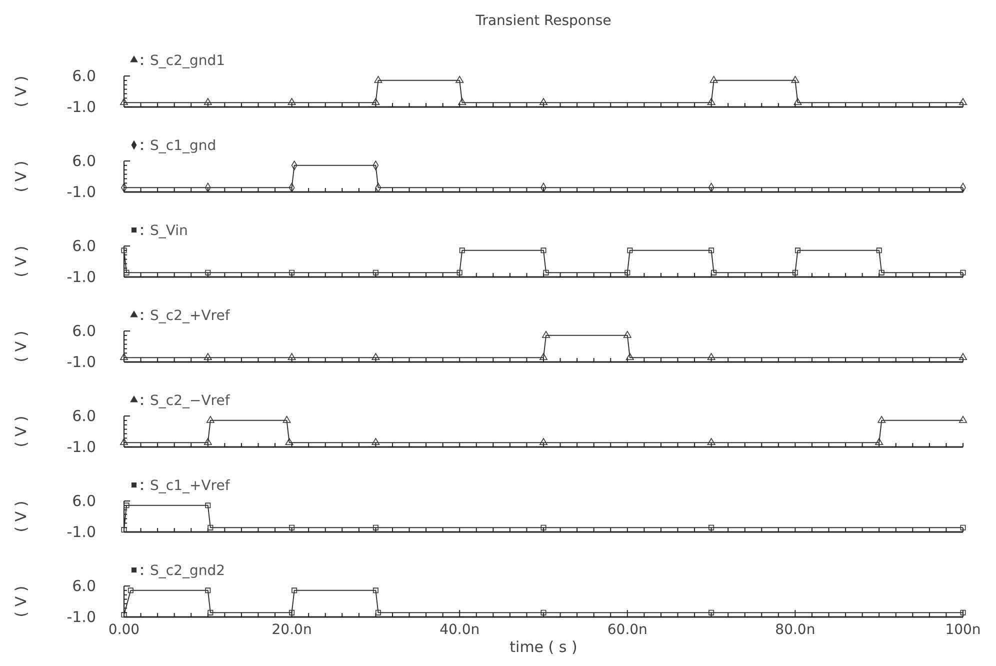 The height and width of the screenshot is (666, 996). What do you see at coordinates (544, 647) in the screenshot?
I see `x-axis-title: time ( s )` at bounding box center [544, 647].